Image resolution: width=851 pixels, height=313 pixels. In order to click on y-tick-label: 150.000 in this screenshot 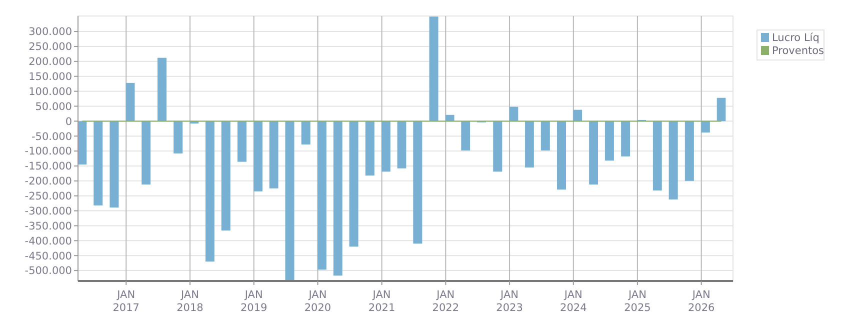, I will do `click(50, 77)`.